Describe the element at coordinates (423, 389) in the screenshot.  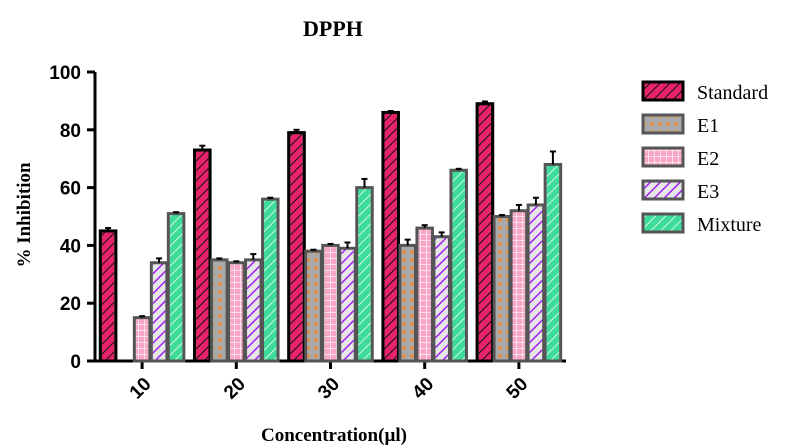
I see `x-tick-label: 40` at that location.